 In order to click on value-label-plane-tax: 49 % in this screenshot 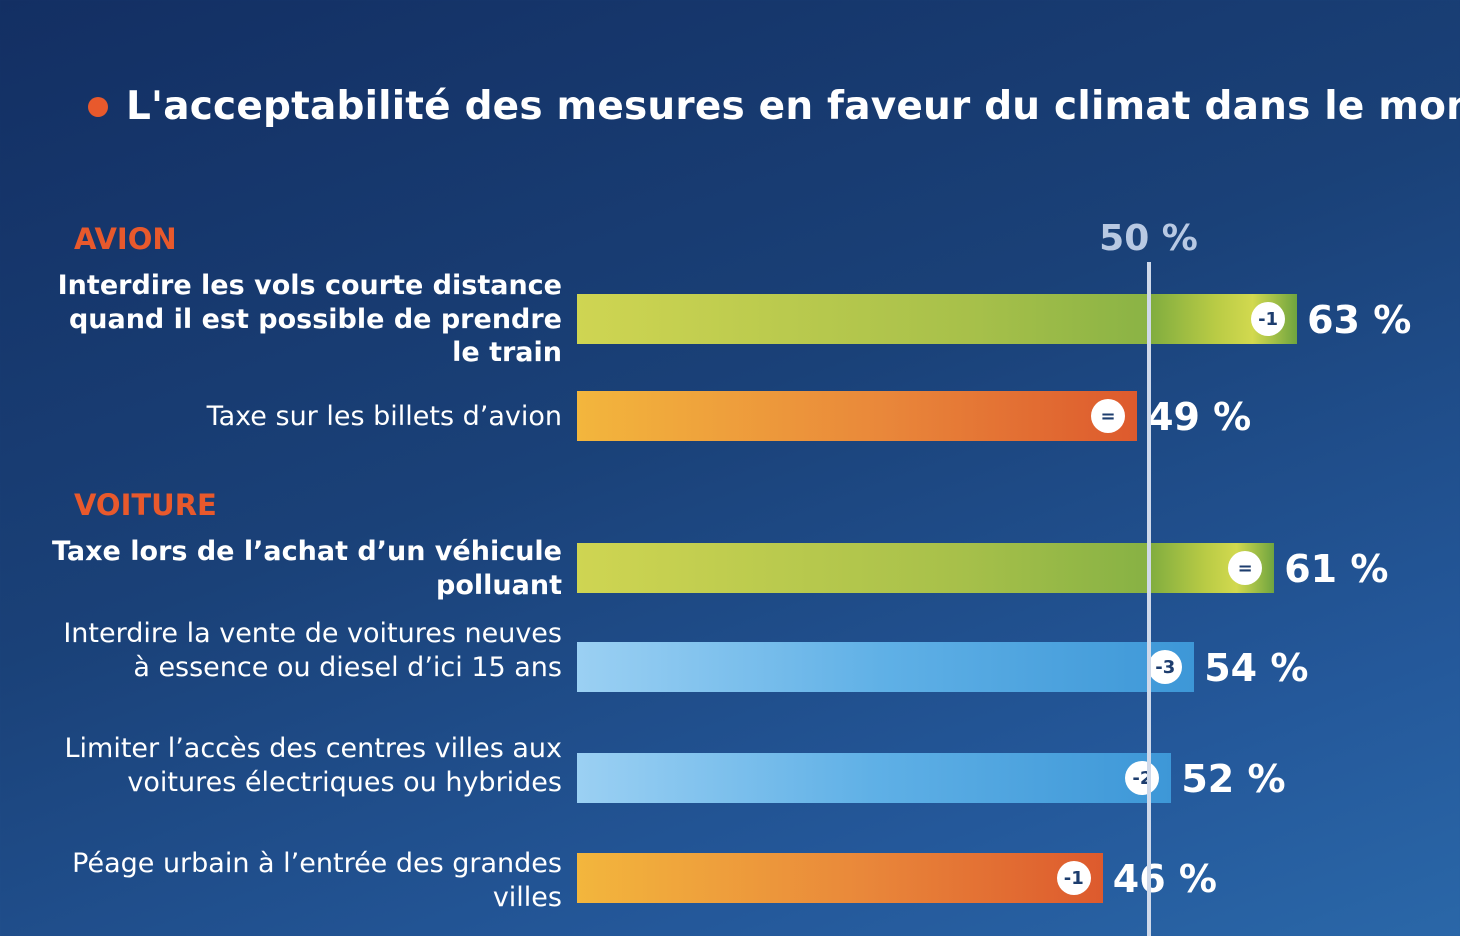, I will do `click(1199, 417)`.